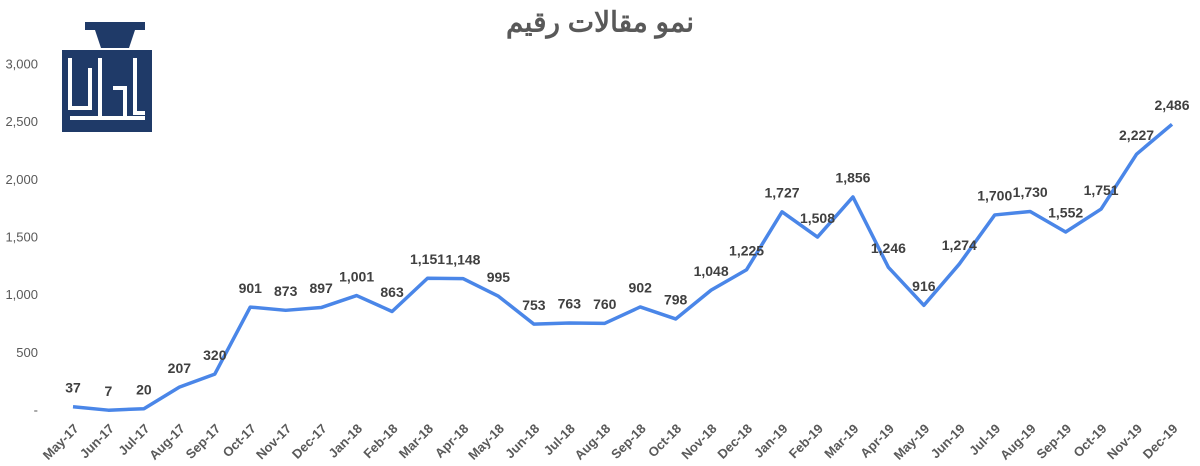 The width and height of the screenshot is (1200, 466). I want to click on x-tick-label: Sep-18, so click(628, 441).